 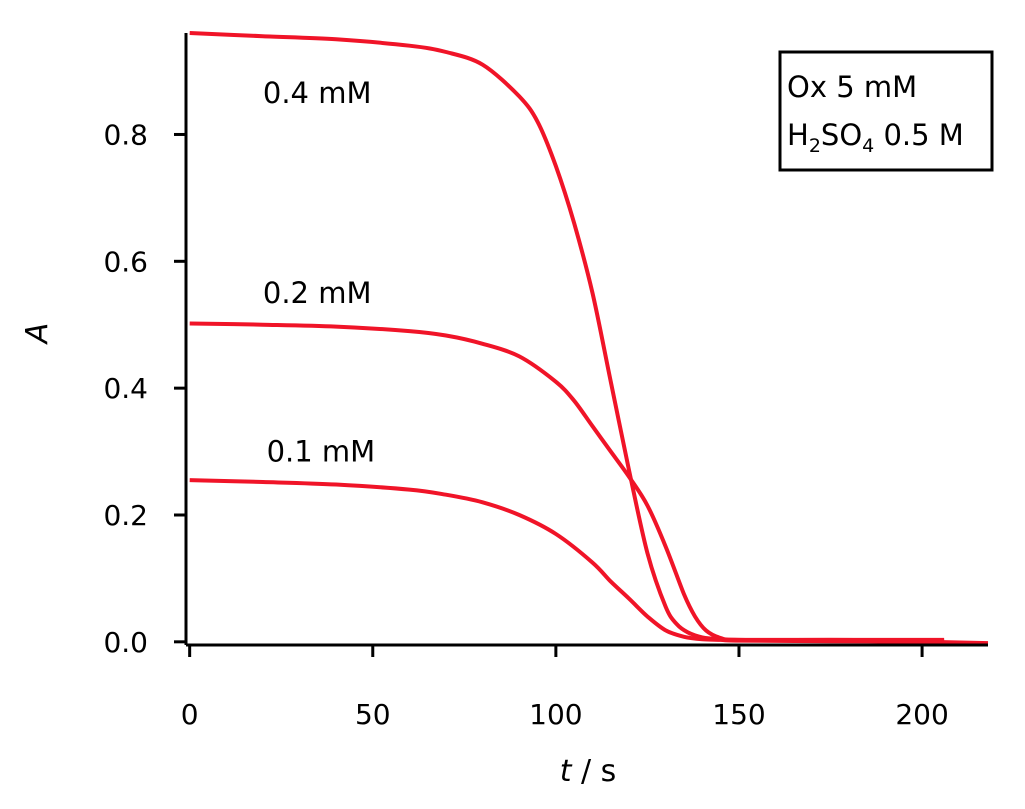 What do you see at coordinates (798, 135) in the screenshot?
I see `legend-acid-h: H` at bounding box center [798, 135].